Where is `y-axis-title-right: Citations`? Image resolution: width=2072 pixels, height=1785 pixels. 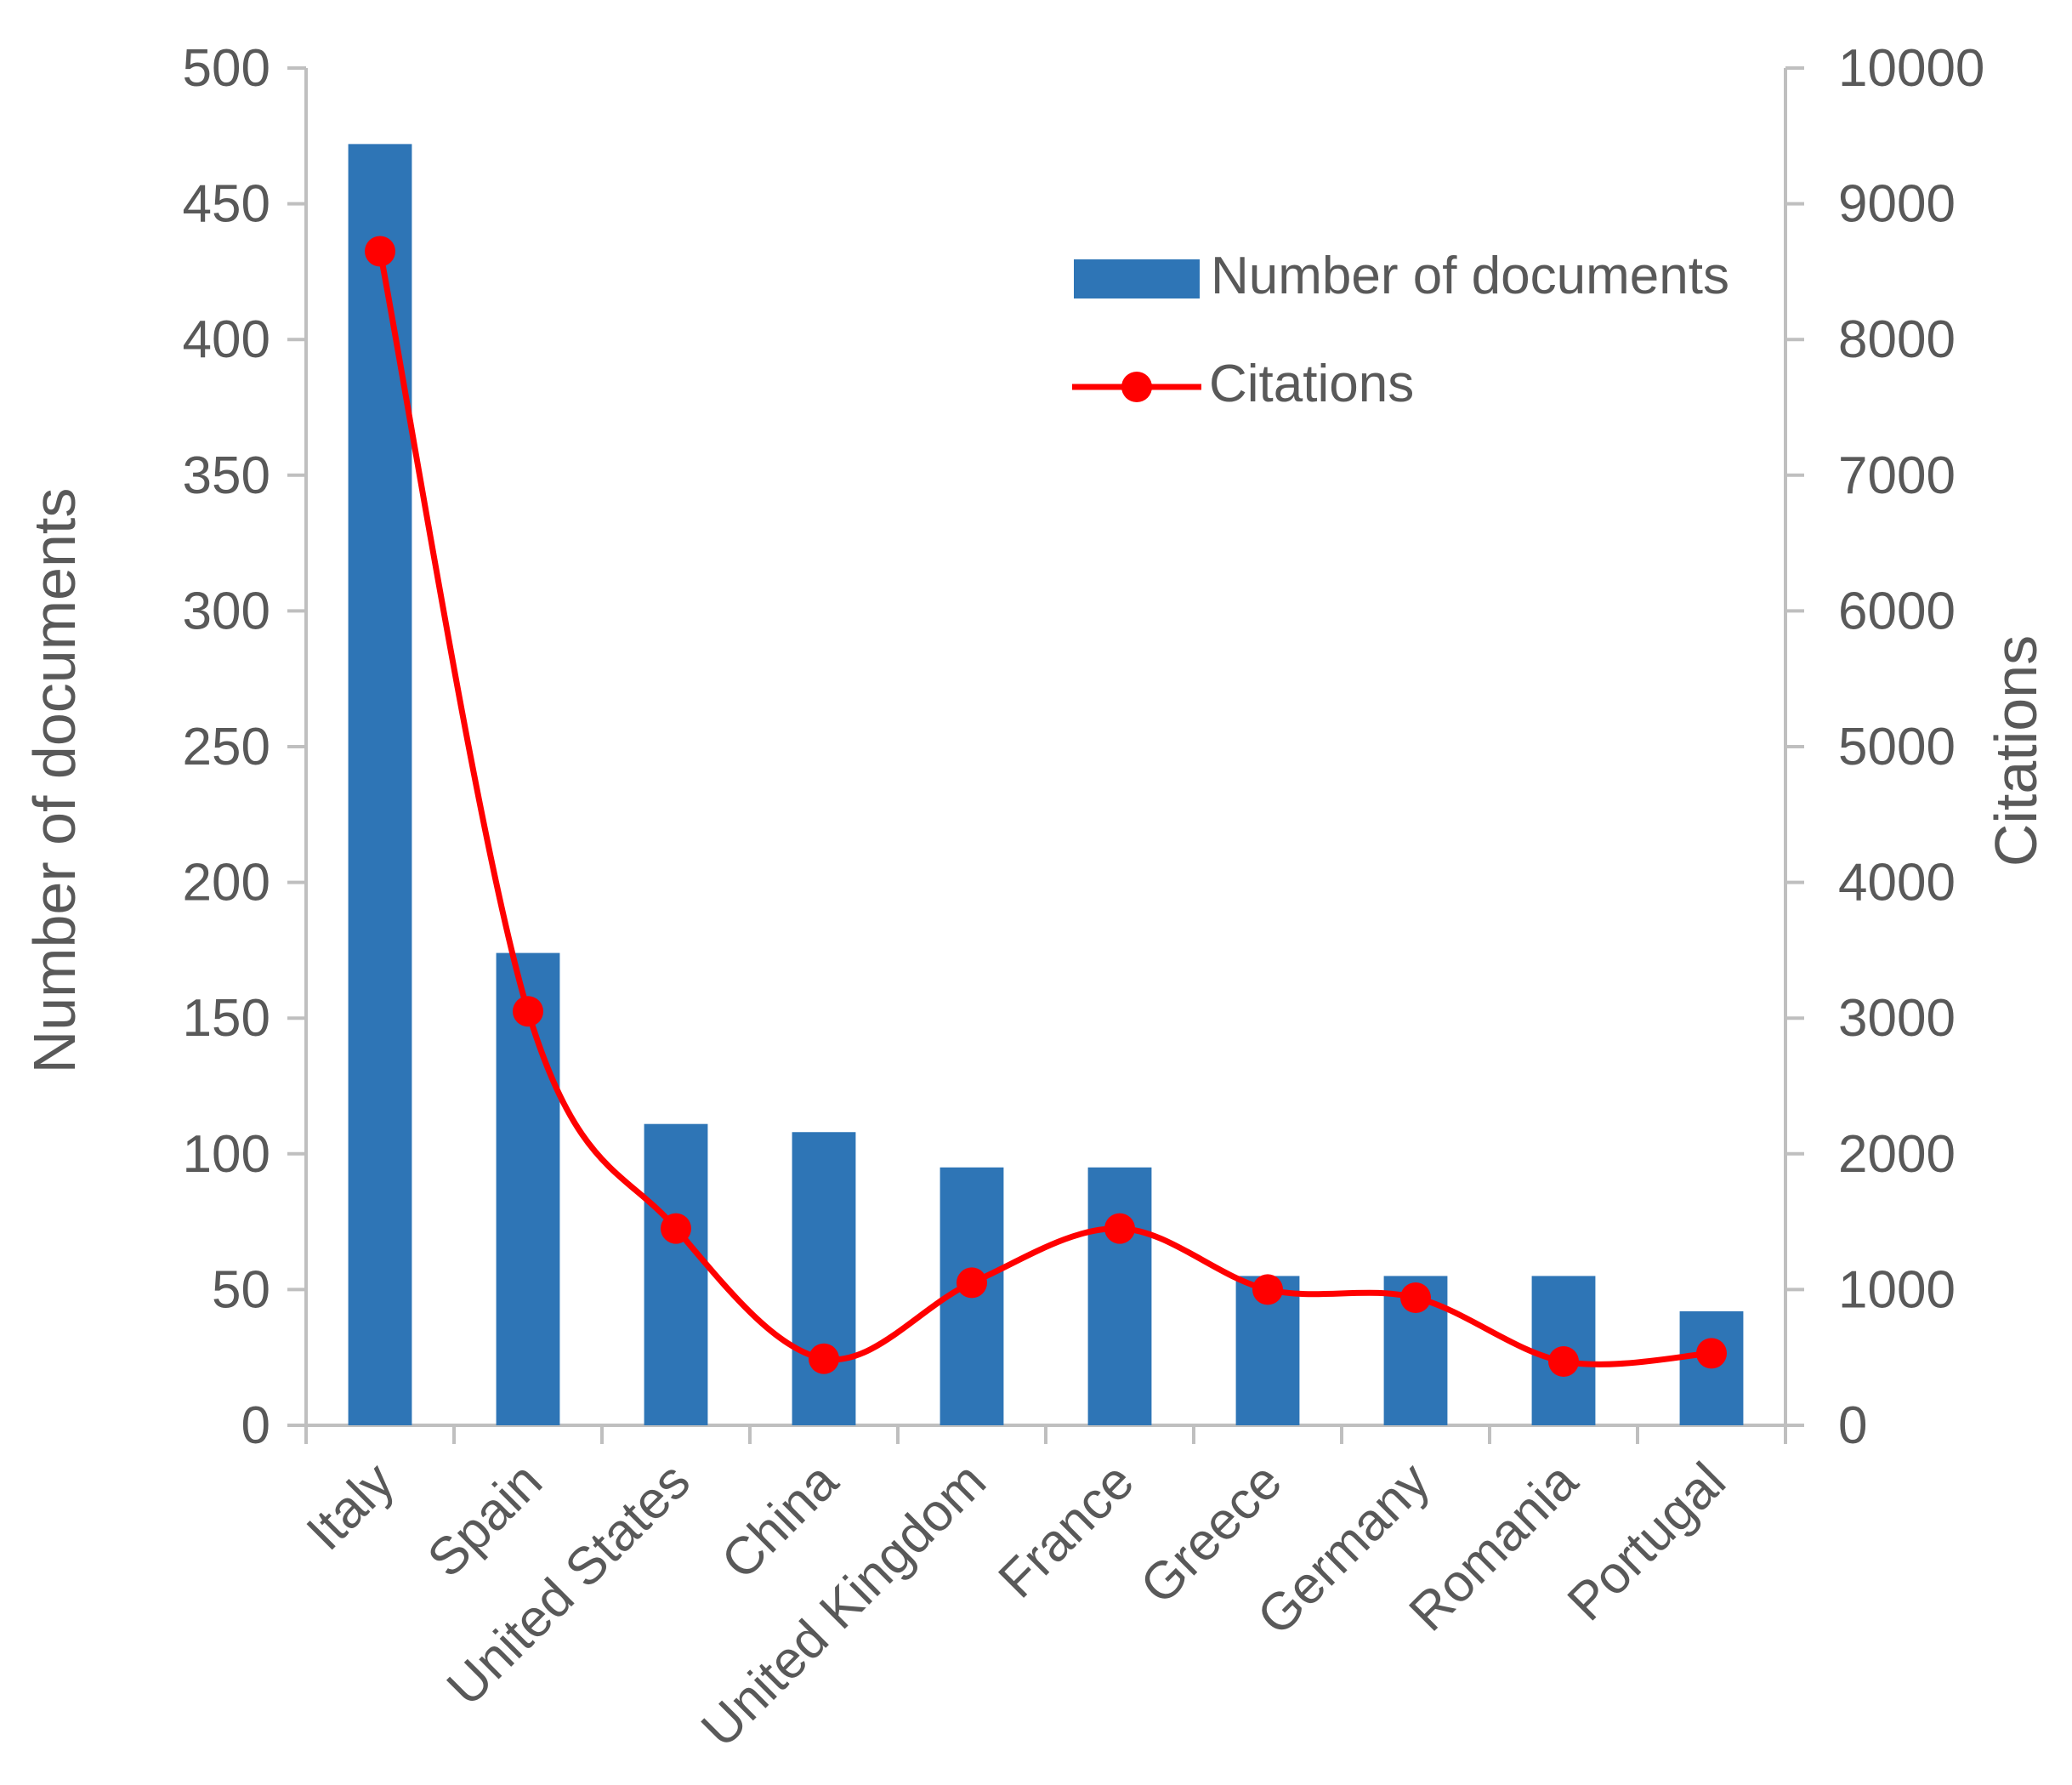
y-axis-title-right: Citations is located at coordinates (2016, 751).